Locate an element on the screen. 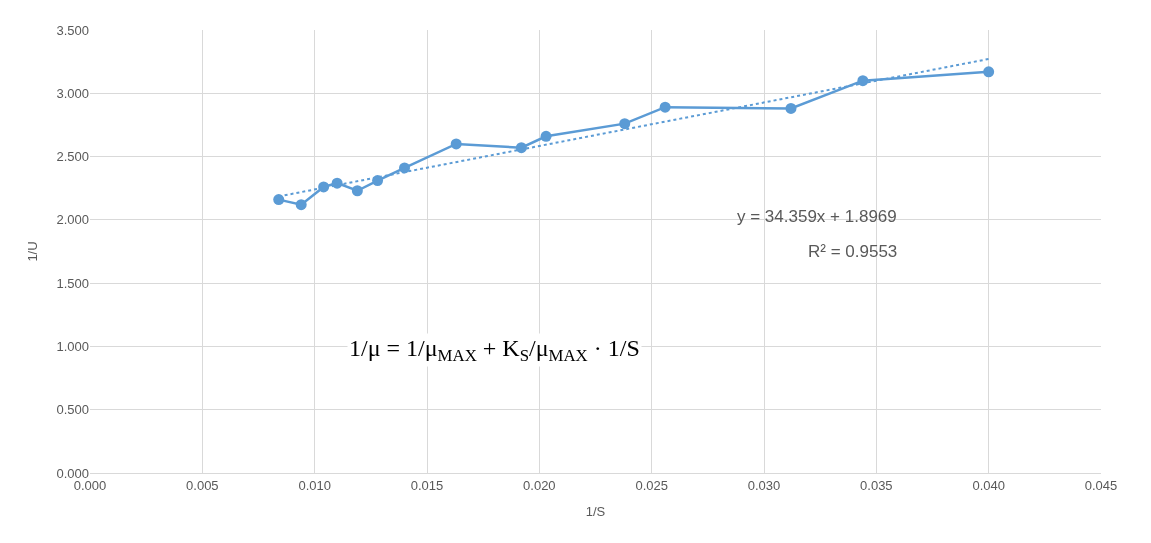 This screenshot has width=1151, height=543. y-tick-label: 0.500 is located at coordinates (72, 410).